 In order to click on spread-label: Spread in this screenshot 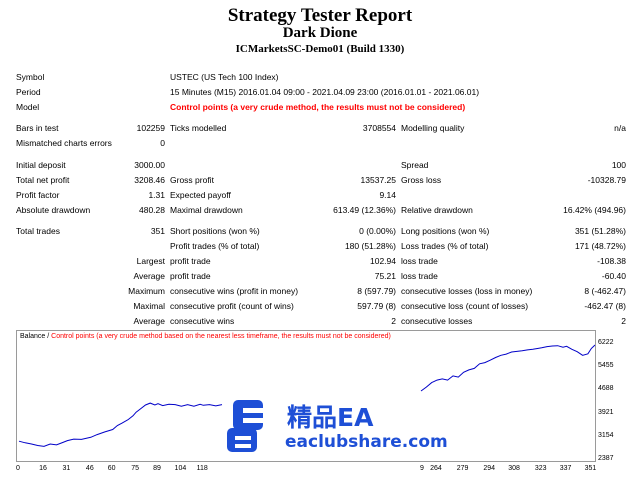, I will do `click(415, 165)`.